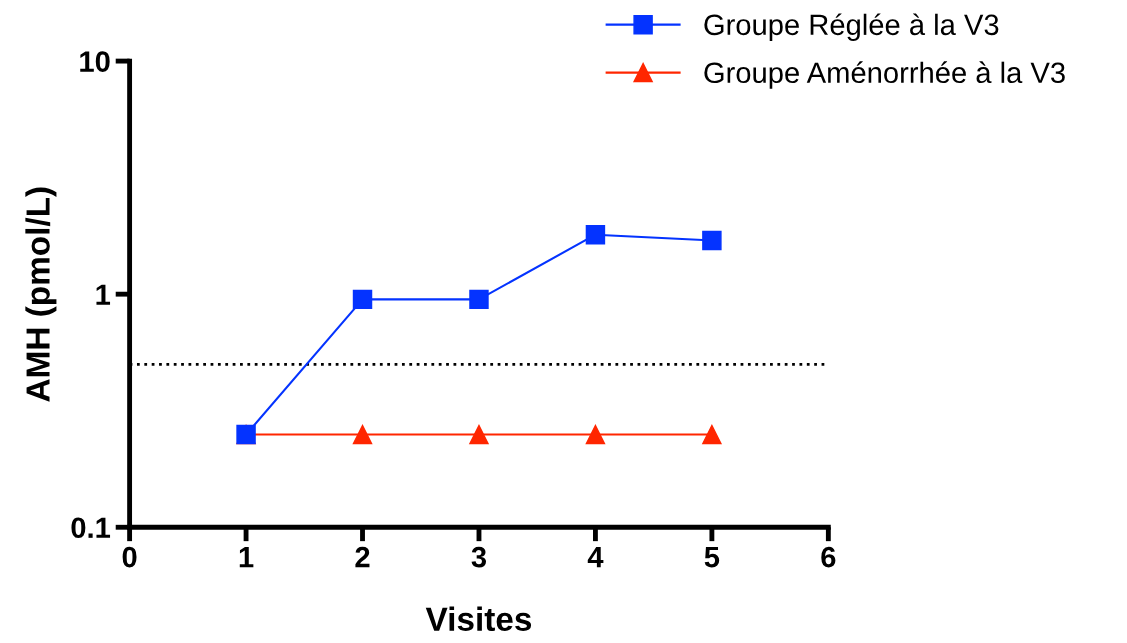  What do you see at coordinates (712, 557) in the screenshot?
I see `x-tick-label: 5` at bounding box center [712, 557].